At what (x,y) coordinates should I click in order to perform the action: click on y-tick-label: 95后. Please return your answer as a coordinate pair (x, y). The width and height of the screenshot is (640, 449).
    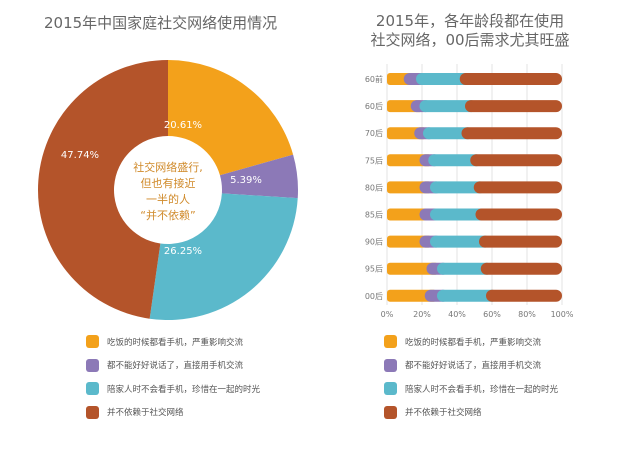
    Looking at the image, I should click on (374, 269).